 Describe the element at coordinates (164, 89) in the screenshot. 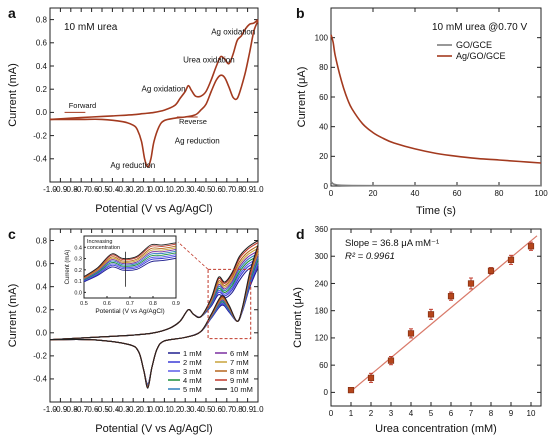

I see `annotation-ag-oxidation-1: Ag oxidation` at that location.